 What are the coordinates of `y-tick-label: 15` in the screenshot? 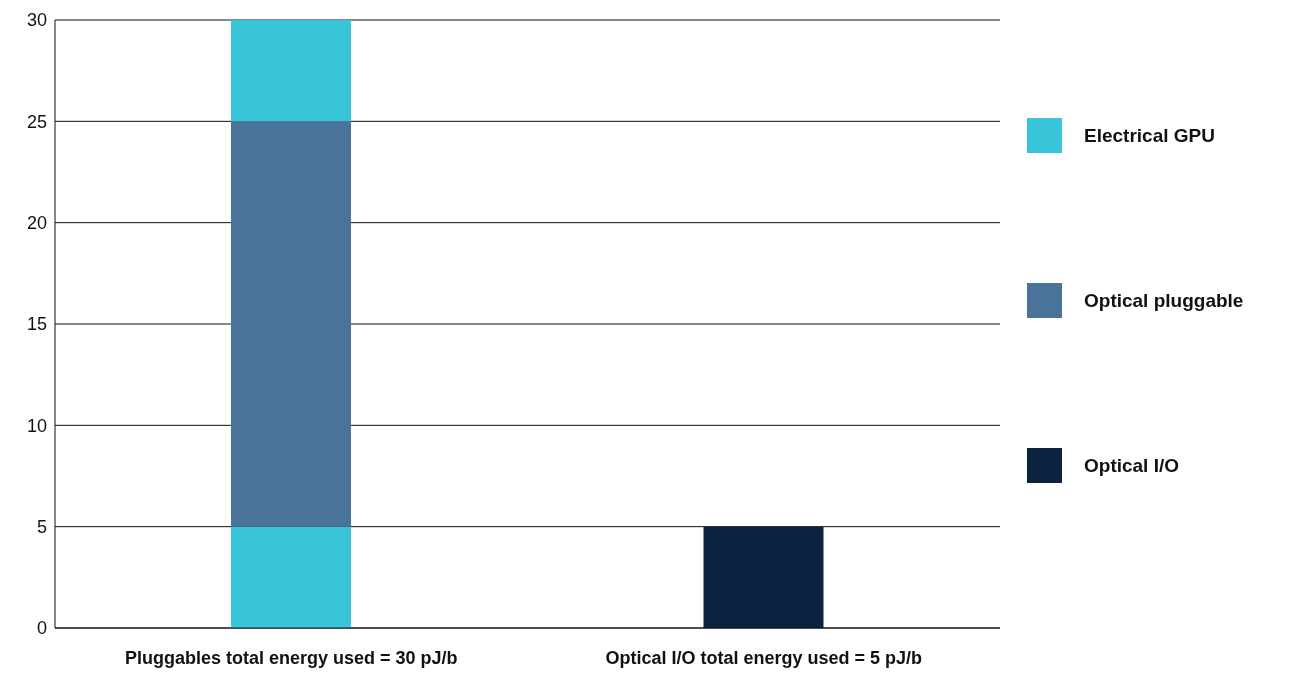 It's located at (36, 324).